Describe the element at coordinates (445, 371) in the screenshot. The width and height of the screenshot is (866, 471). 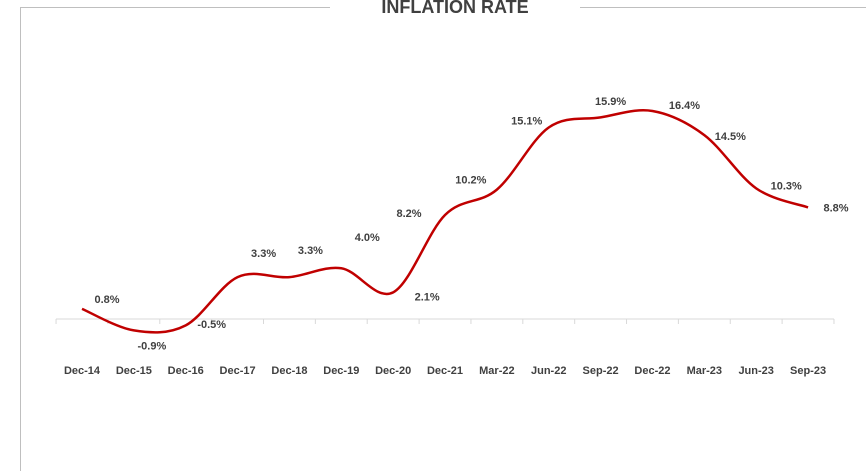
I see `x-tick-label: Dec-21` at that location.